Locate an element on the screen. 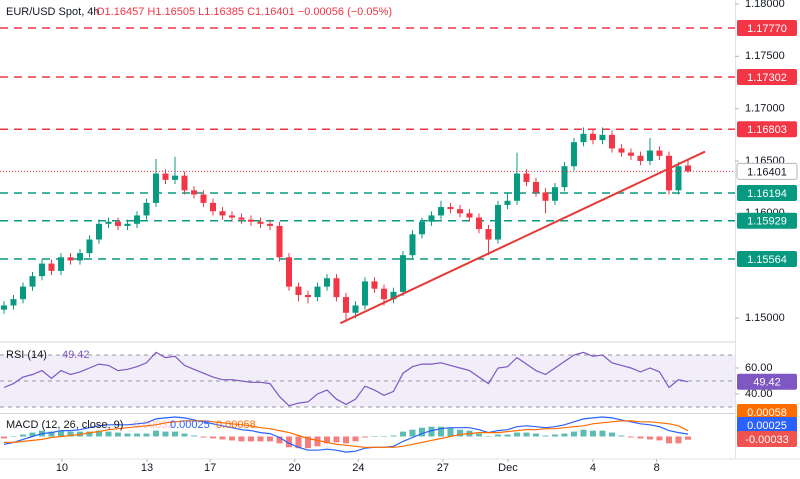 The width and height of the screenshot is (800, 479). y-tick-label: 1.17000 is located at coordinates (765, 109).